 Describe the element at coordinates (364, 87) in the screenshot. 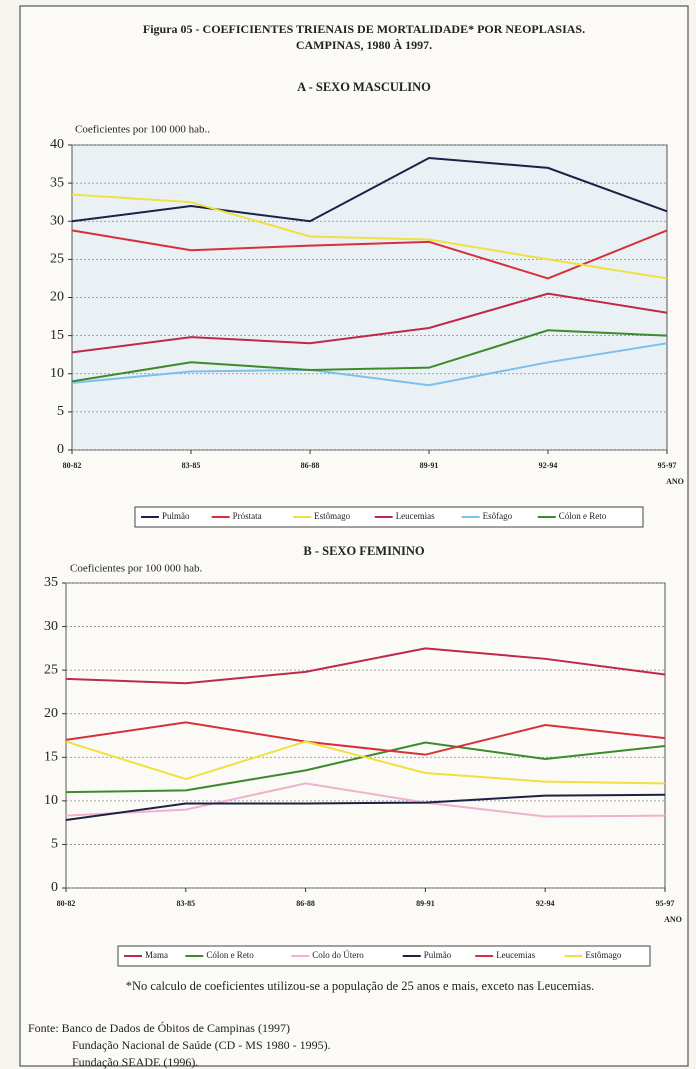

I see `chart-title: A - SEXO MASCULINO` at that location.